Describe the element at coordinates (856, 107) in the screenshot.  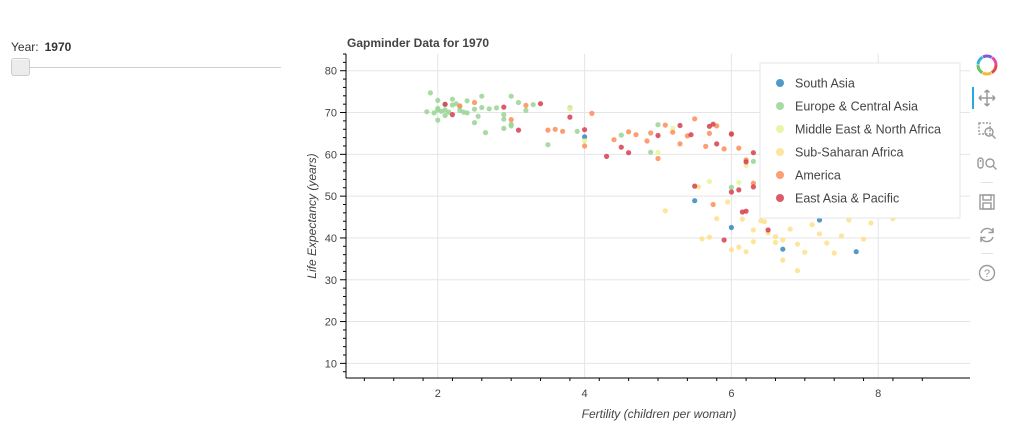
I see `legend-label: Europe & Central Asia` at that location.